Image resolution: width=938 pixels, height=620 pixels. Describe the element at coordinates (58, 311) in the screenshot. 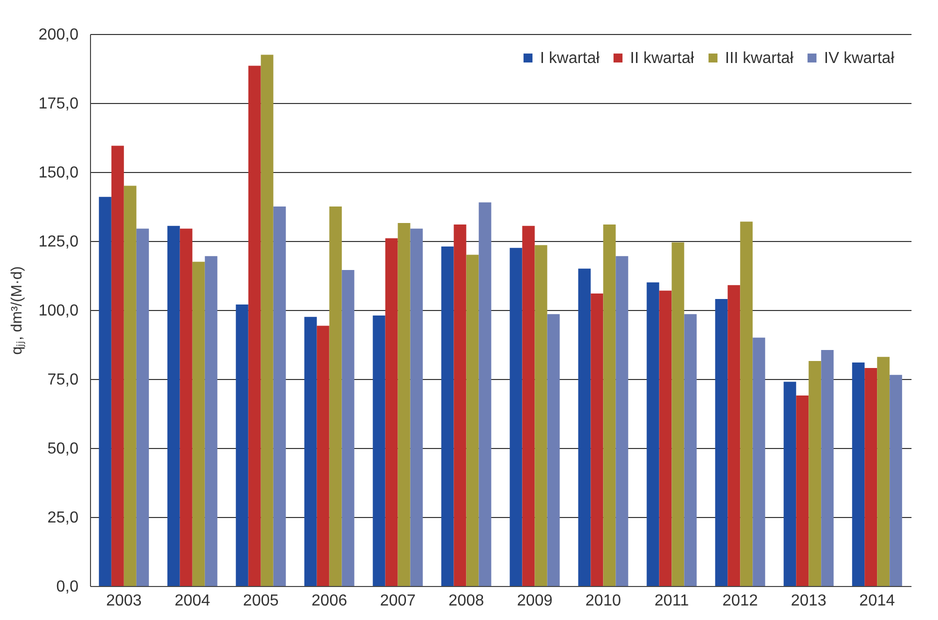

I see `y-tick-label: 100,0` at that location.